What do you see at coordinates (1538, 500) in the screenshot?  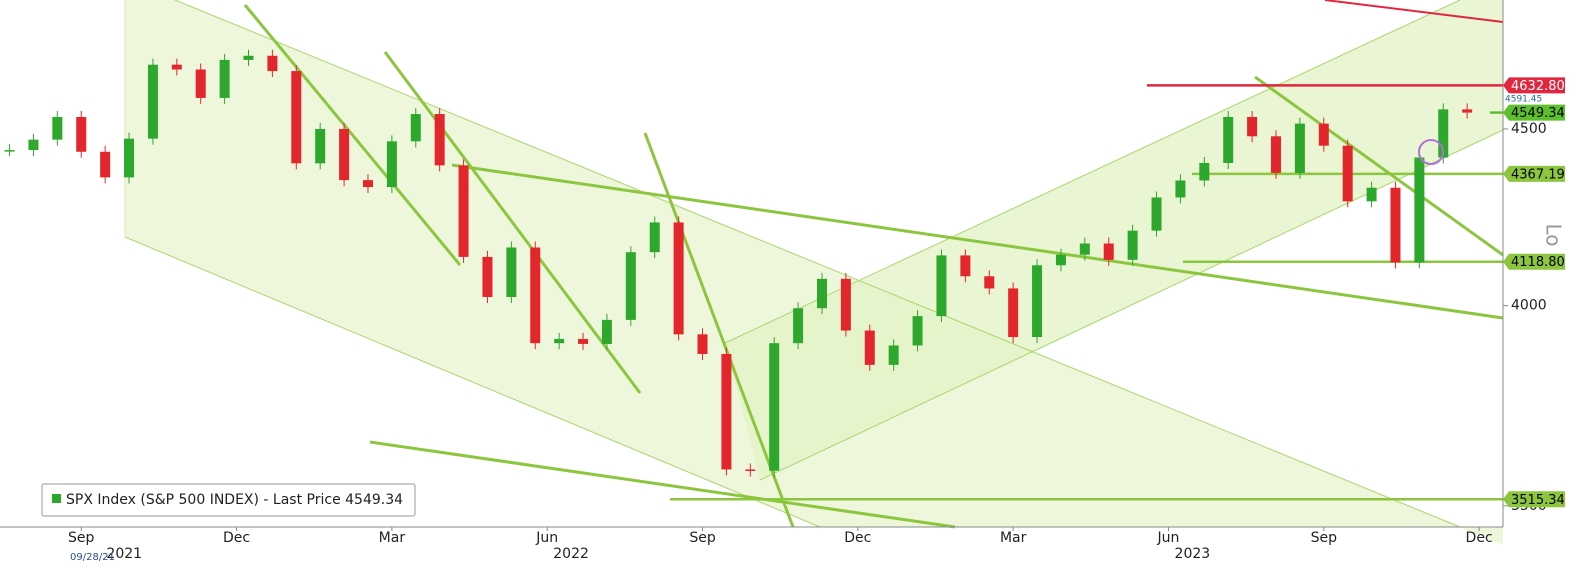 I see `level-label: 3515.34` at bounding box center [1538, 500].